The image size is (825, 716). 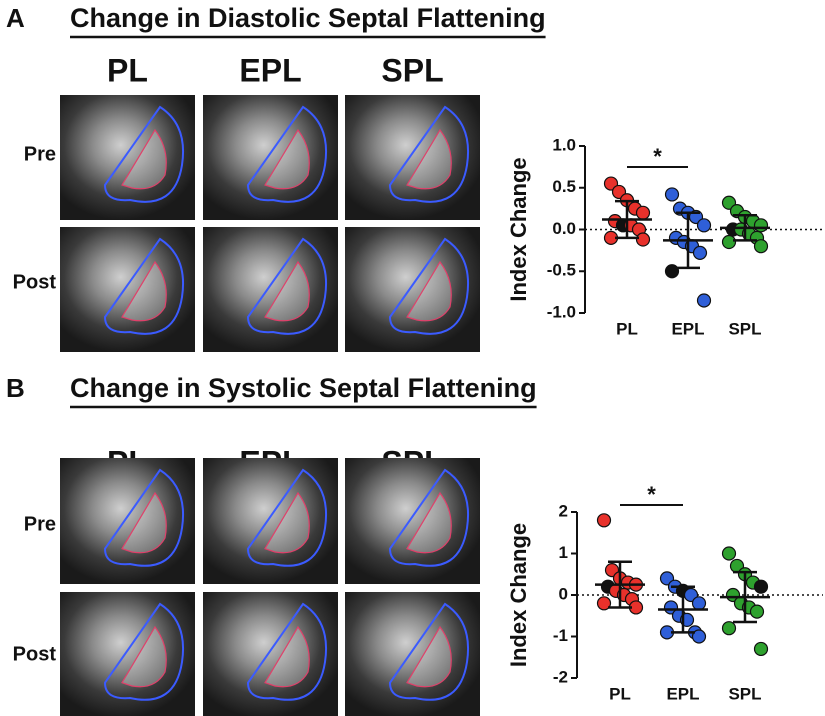 I want to click on y-tick-label: 0, so click(x=563, y=593).